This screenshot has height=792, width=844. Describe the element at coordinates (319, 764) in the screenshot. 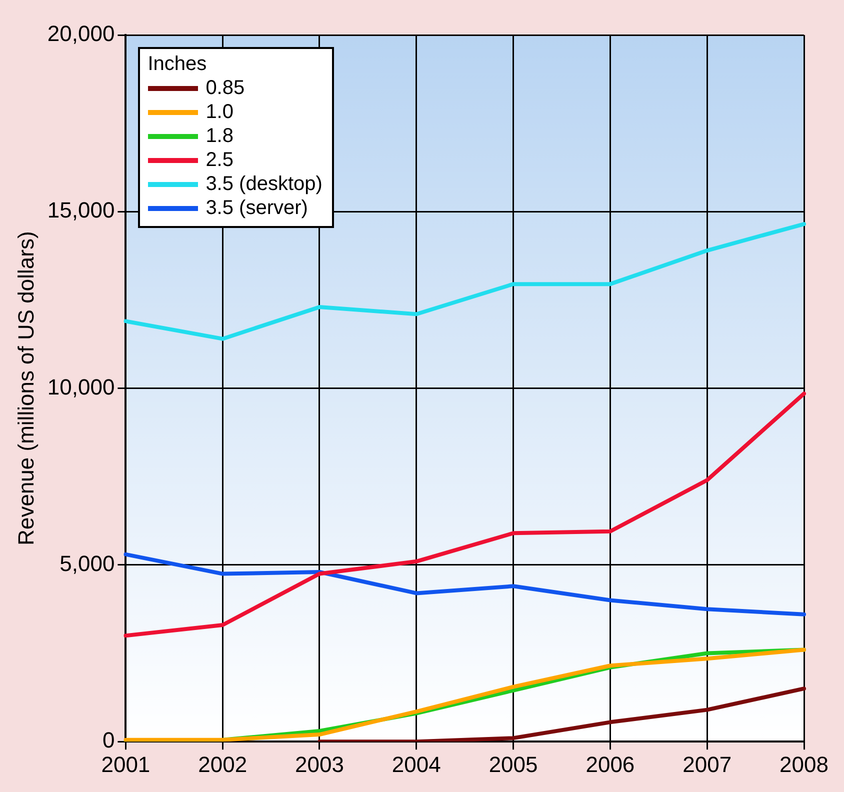

I see `x-tick-label: 2003` at that location.